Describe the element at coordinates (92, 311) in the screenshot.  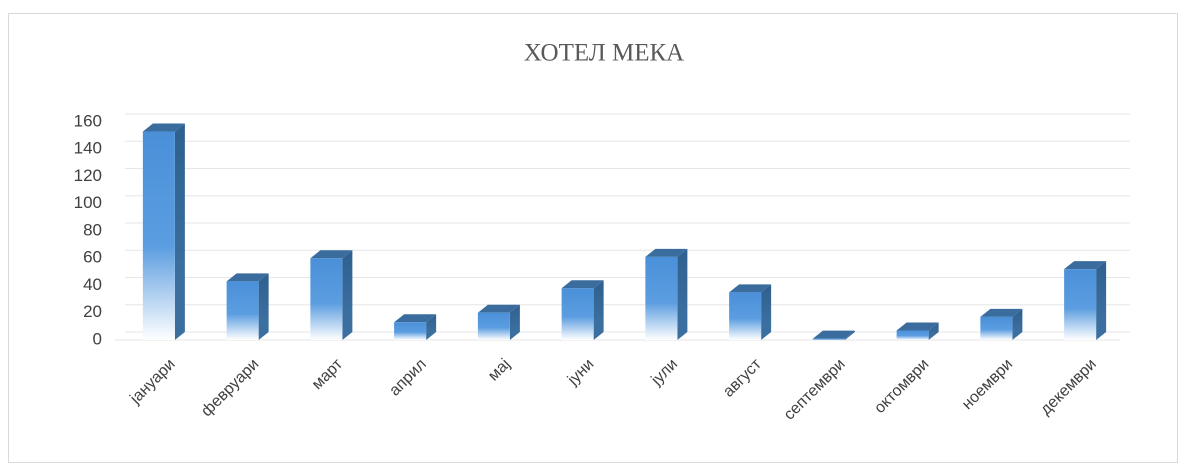
I see `y-tick-label: 20` at that location.